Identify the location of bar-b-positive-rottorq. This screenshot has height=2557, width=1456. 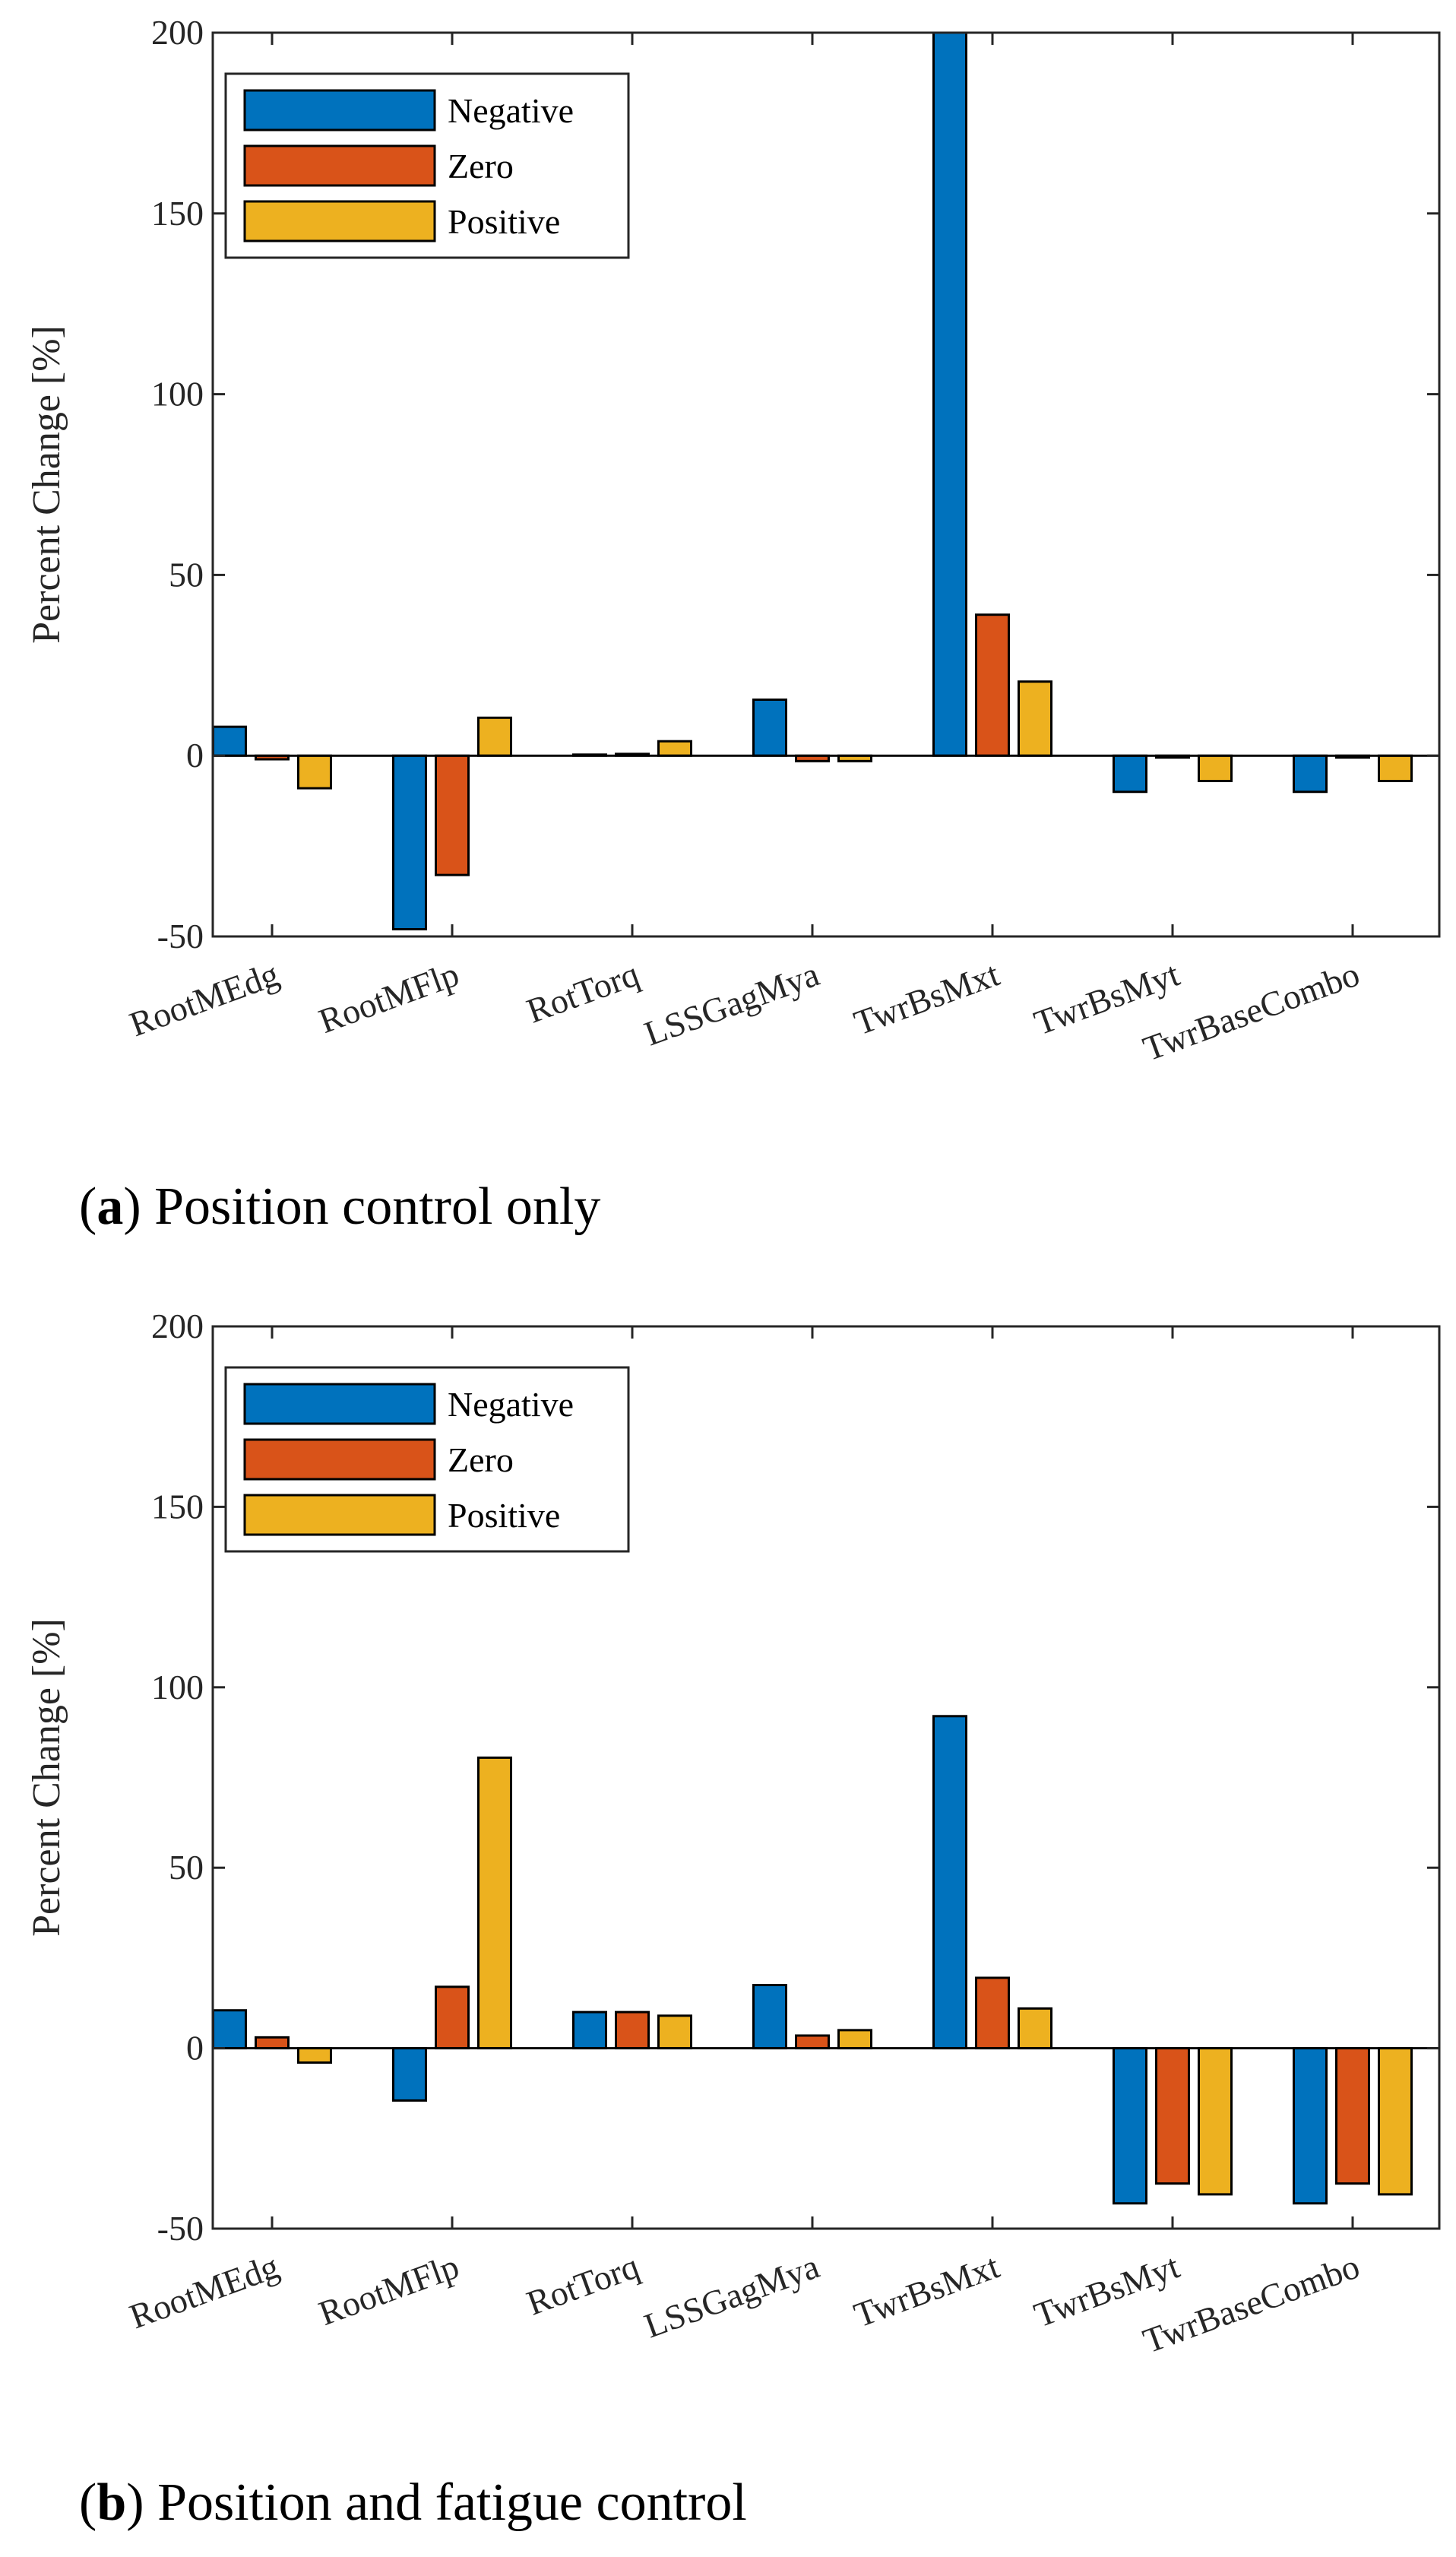
(674, 2032).